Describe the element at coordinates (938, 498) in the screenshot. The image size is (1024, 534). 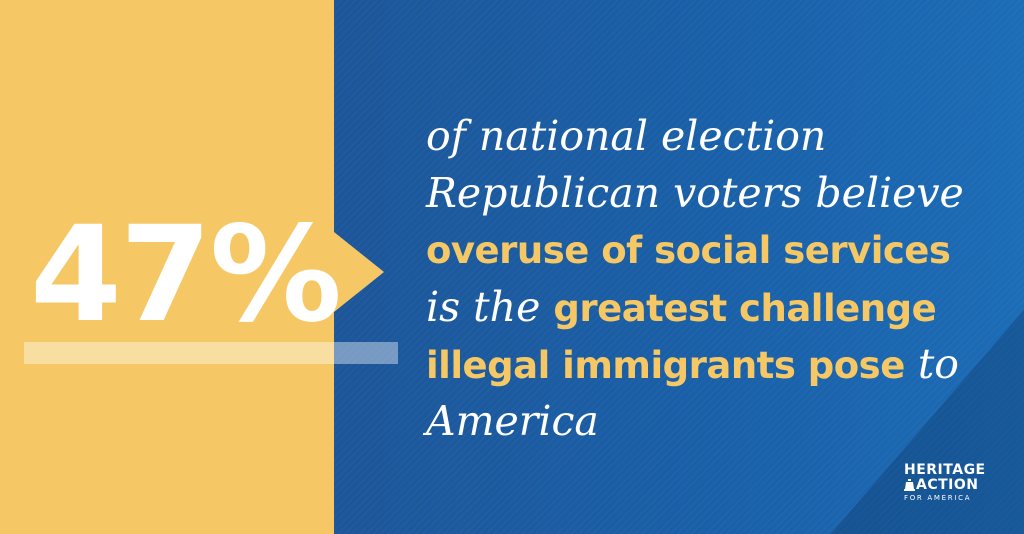
I see `logo-line-3: FOR AMERICA` at that location.